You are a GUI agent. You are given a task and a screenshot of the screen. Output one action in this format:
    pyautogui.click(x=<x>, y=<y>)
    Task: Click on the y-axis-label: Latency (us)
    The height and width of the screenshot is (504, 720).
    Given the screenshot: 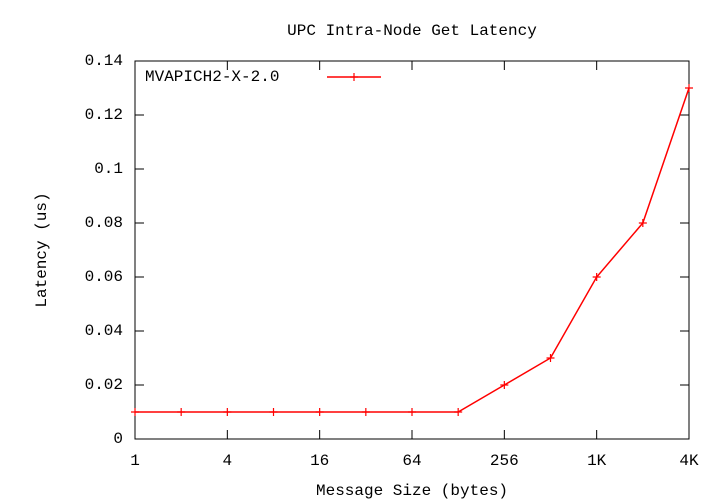 What is the action you would take?
    pyautogui.click(x=42, y=249)
    